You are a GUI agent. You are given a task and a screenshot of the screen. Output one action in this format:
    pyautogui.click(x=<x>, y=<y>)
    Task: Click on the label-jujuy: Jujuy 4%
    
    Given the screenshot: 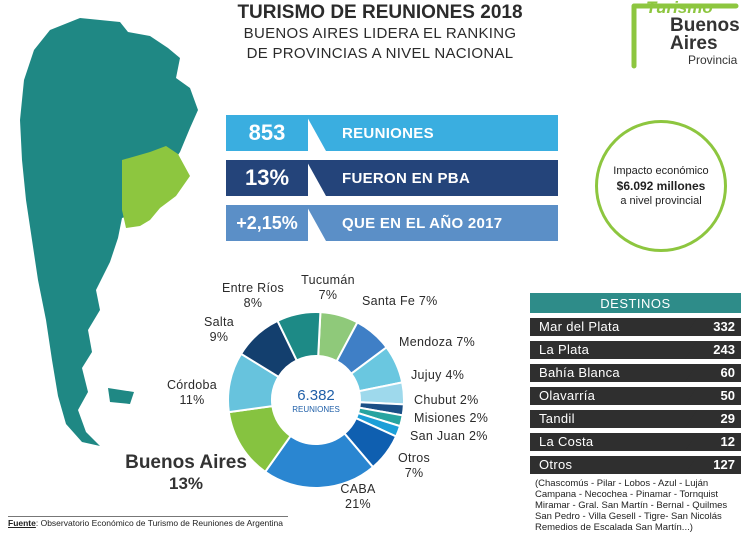 What is the action you would take?
    pyautogui.click(x=437, y=375)
    